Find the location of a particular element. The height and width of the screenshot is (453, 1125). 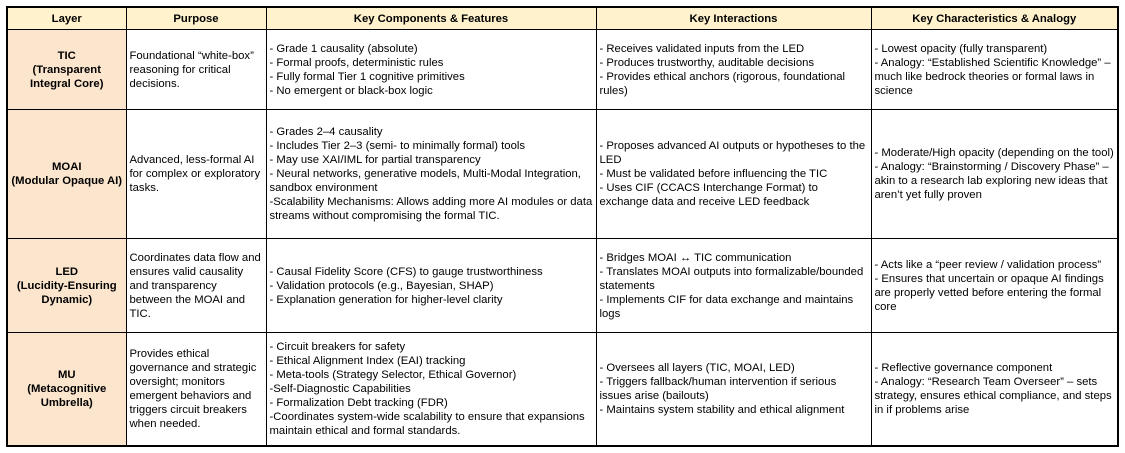

layer-cell-mu: MU (Metacognitive Umbrella) is located at coordinates (66, 389).